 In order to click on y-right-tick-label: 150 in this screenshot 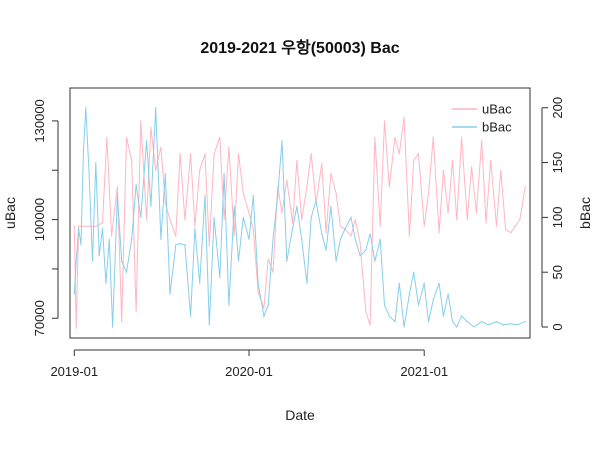, I will do `click(557, 163)`.